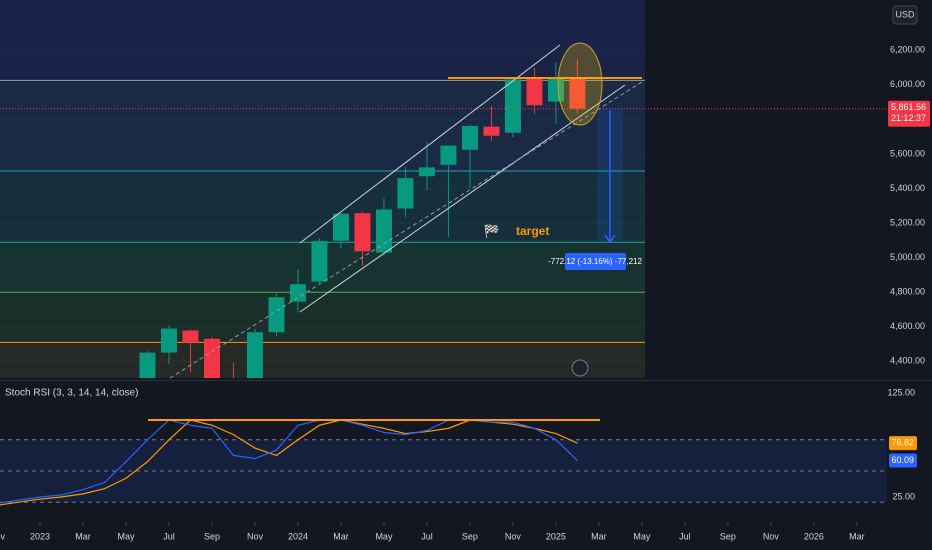 This screenshot has width=932, height=550. I want to click on measure-label: -772.12 (-13.16%) -77,212, so click(595, 261).